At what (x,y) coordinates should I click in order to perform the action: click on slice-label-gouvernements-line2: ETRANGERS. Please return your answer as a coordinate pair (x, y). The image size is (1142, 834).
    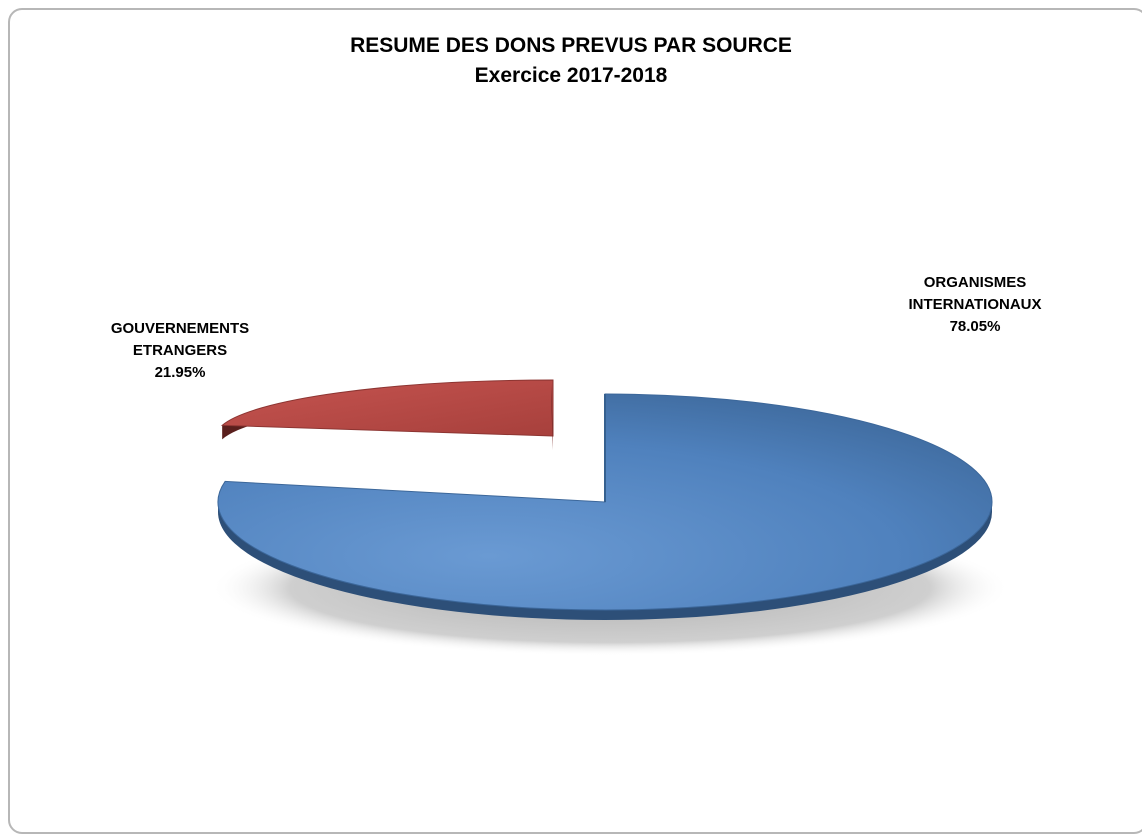
    Looking at the image, I should click on (180, 350).